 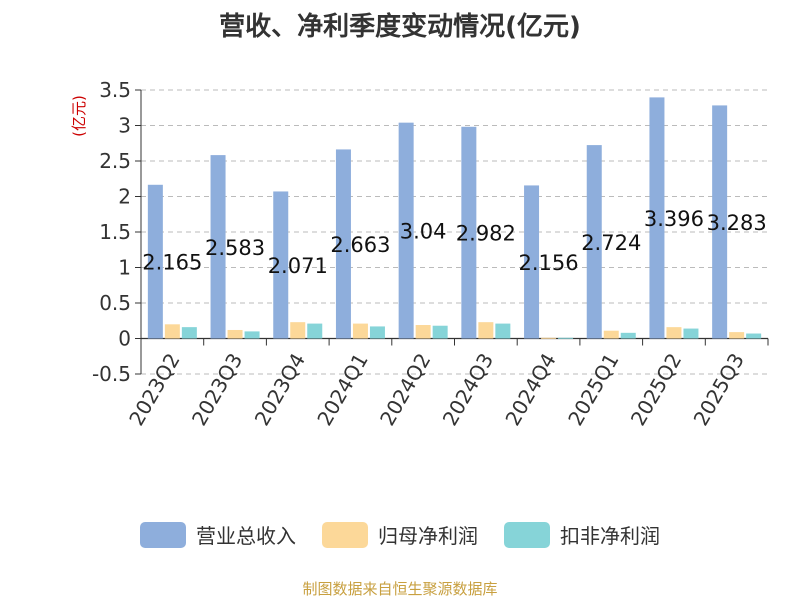 What do you see at coordinates (79, 116) in the screenshot?
I see `y-axis-unit-label: (亿元)` at bounding box center [79, 116].